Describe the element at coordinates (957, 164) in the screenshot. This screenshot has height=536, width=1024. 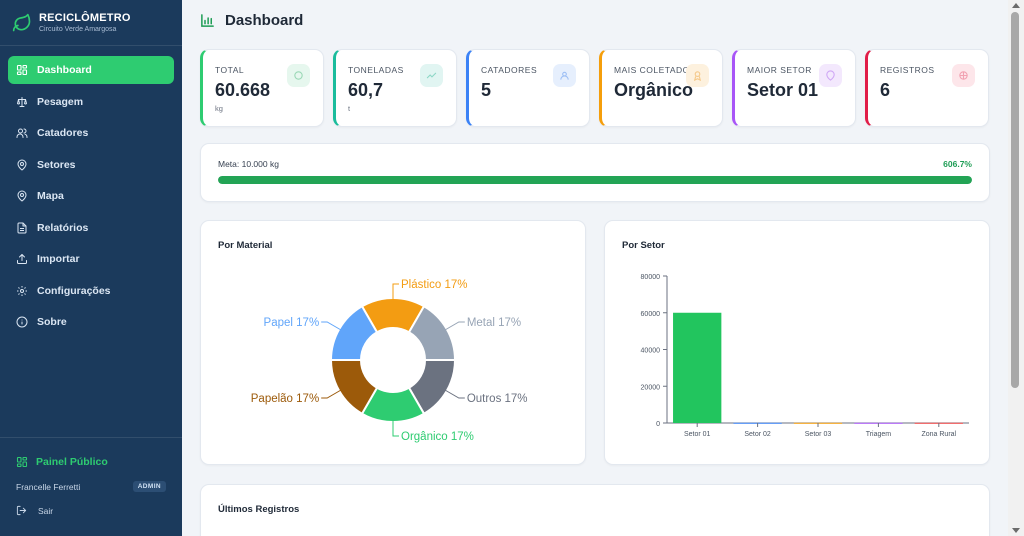
I see `meta-percent: 606.7%` at that location.